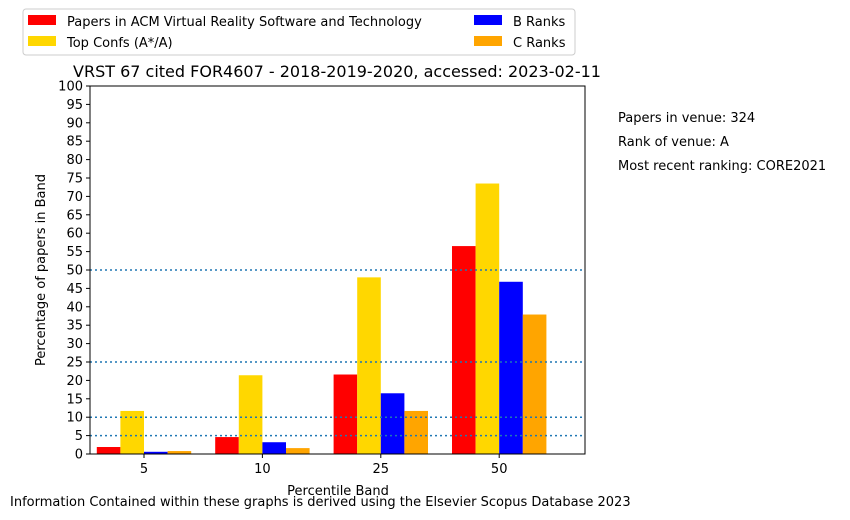 This screenshot has width=850, height=520. I want to click on x-tick-label: 5, so click(144, 469).